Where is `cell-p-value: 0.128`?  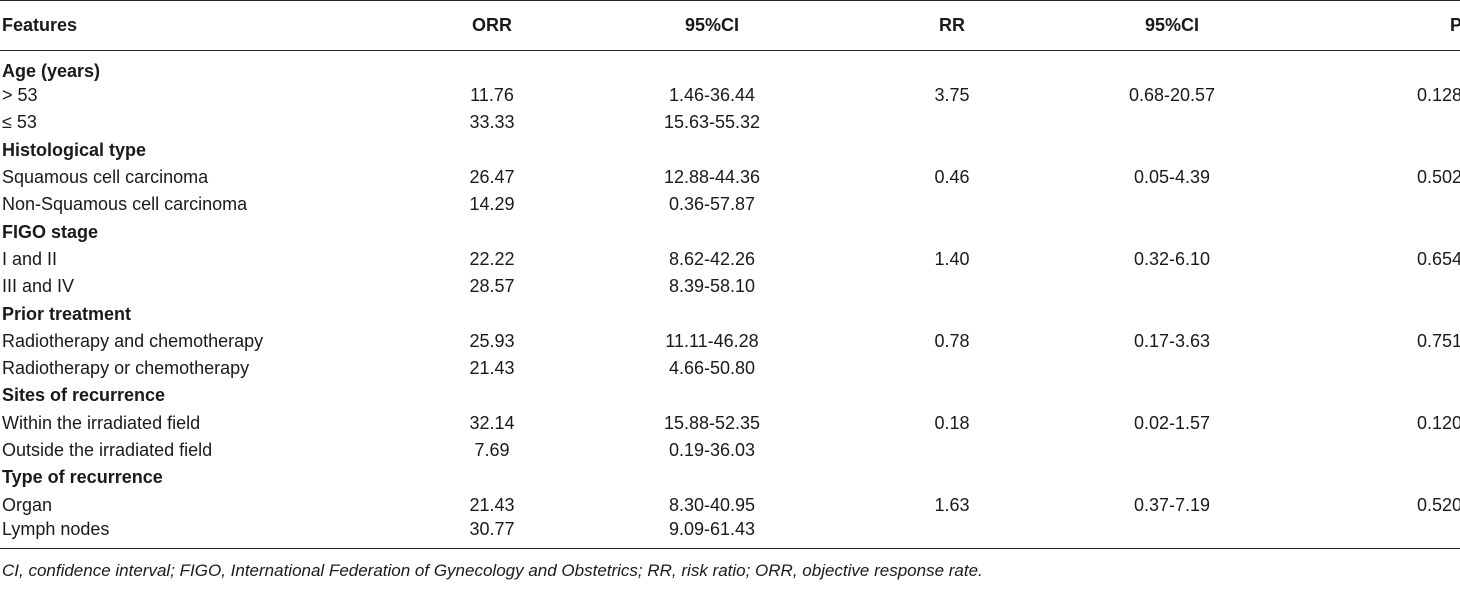 cell-p-value: 0.128 is located at coordinates (1438, 95).